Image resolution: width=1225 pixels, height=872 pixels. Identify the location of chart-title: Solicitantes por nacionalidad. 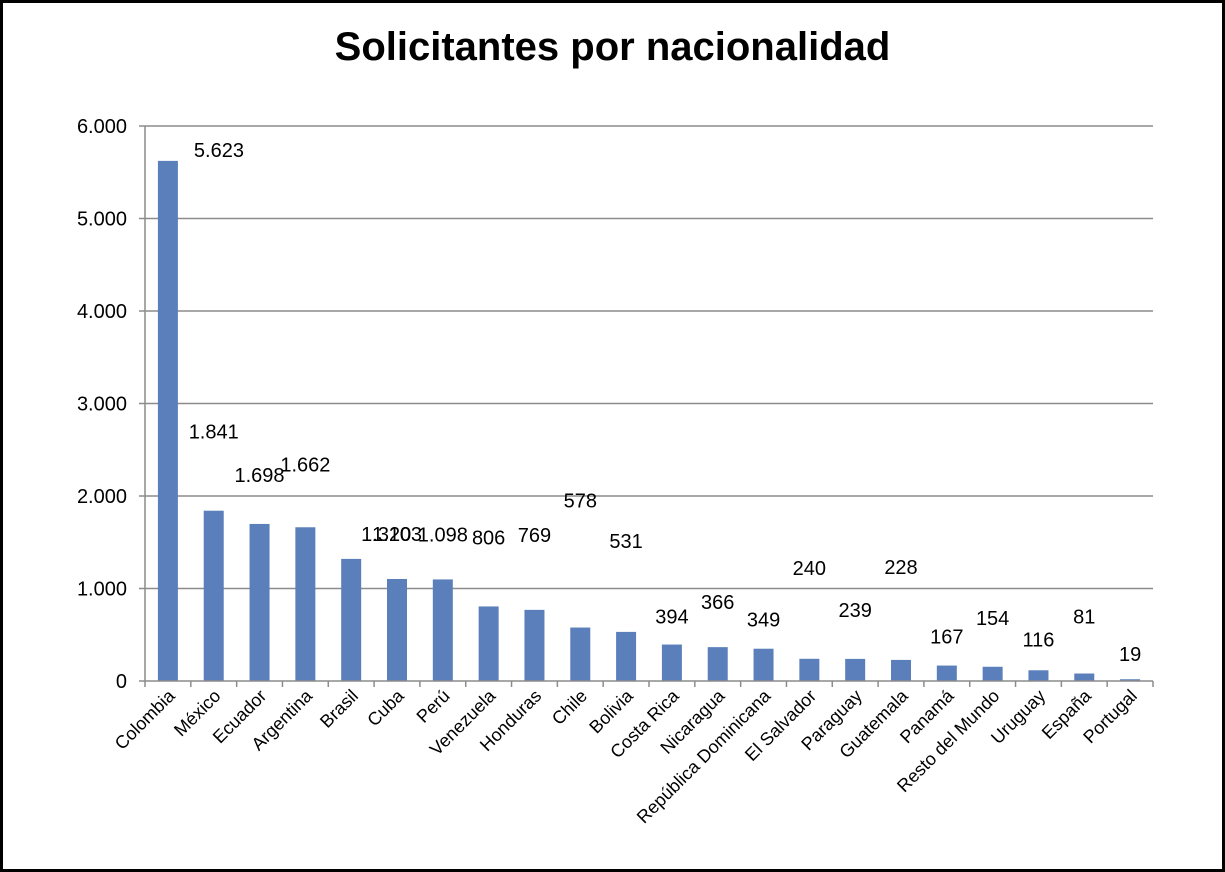
(612, 47).